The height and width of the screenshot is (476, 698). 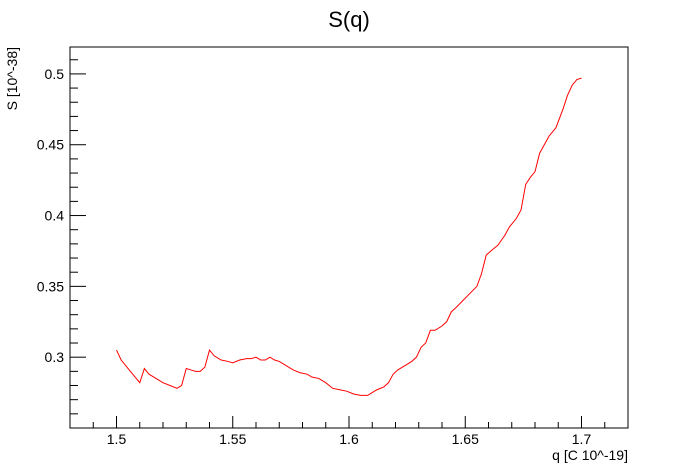 I want to click on y-tick-label: 0.4, so click(x=55, y=216).